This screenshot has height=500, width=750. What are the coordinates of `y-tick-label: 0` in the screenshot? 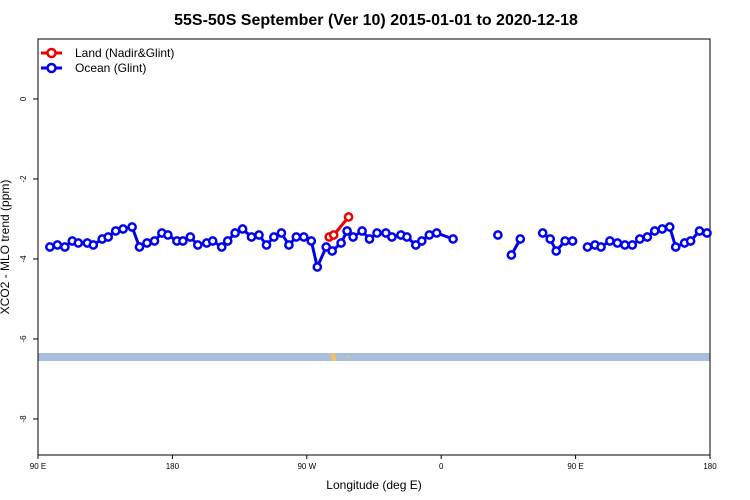 It's located at (23, 98).